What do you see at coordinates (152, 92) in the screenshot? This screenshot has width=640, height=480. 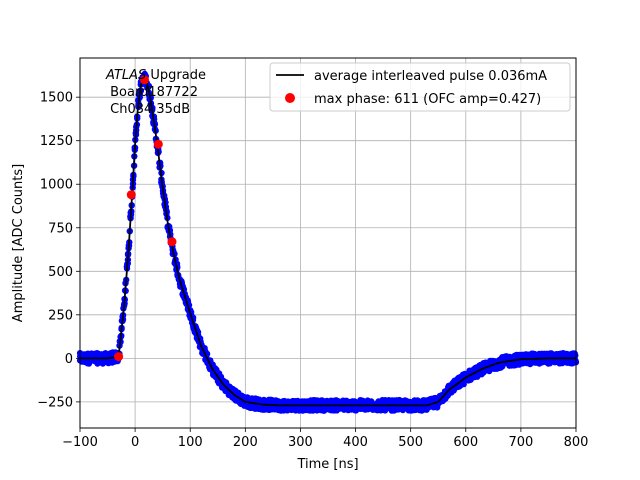 I see `board-label: Board187722` at bounding box center [152, 92].